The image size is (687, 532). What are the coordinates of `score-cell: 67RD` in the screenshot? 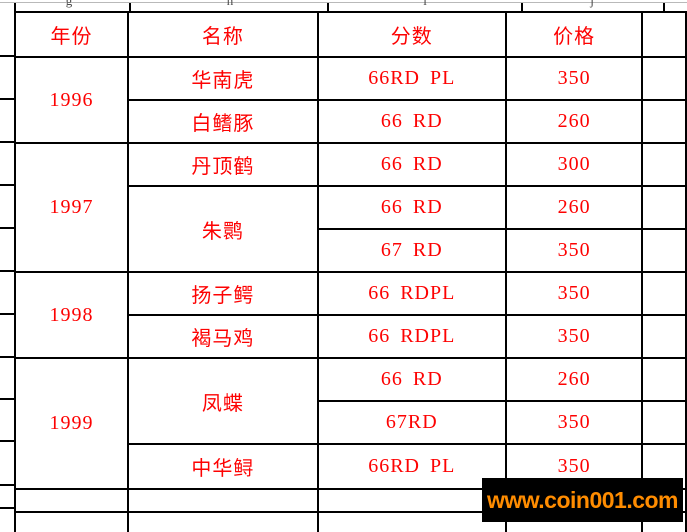 It's located at (411, 422).